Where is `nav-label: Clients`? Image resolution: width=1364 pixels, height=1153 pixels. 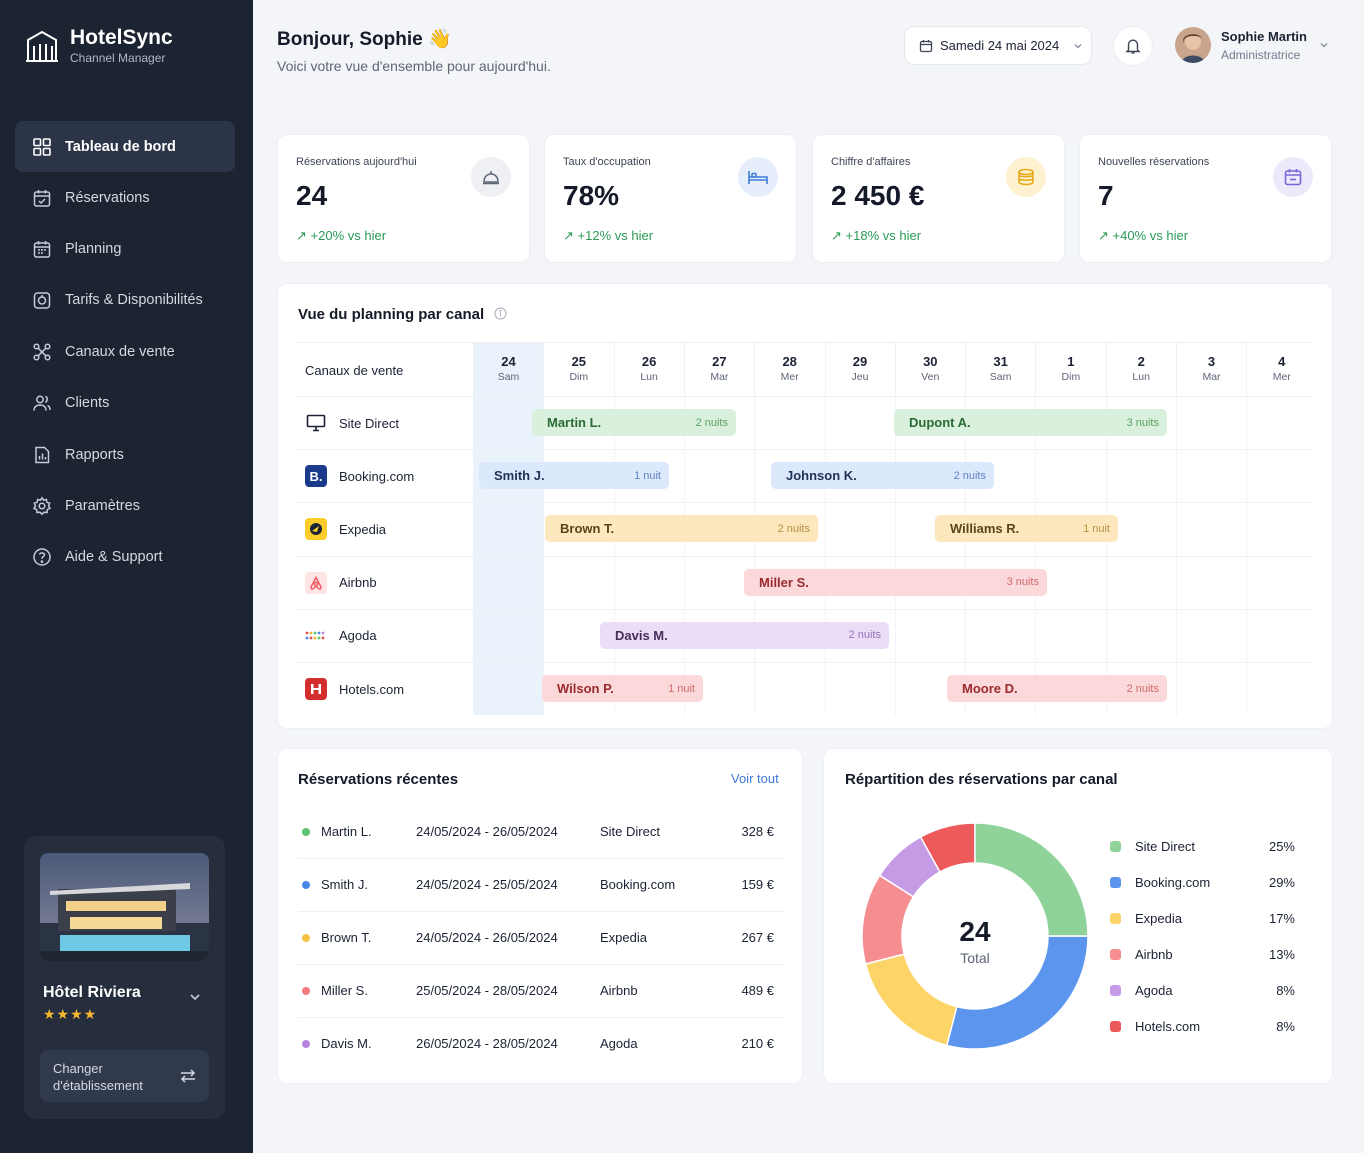 nav-label: Clients is located at coordinates (87, 403).